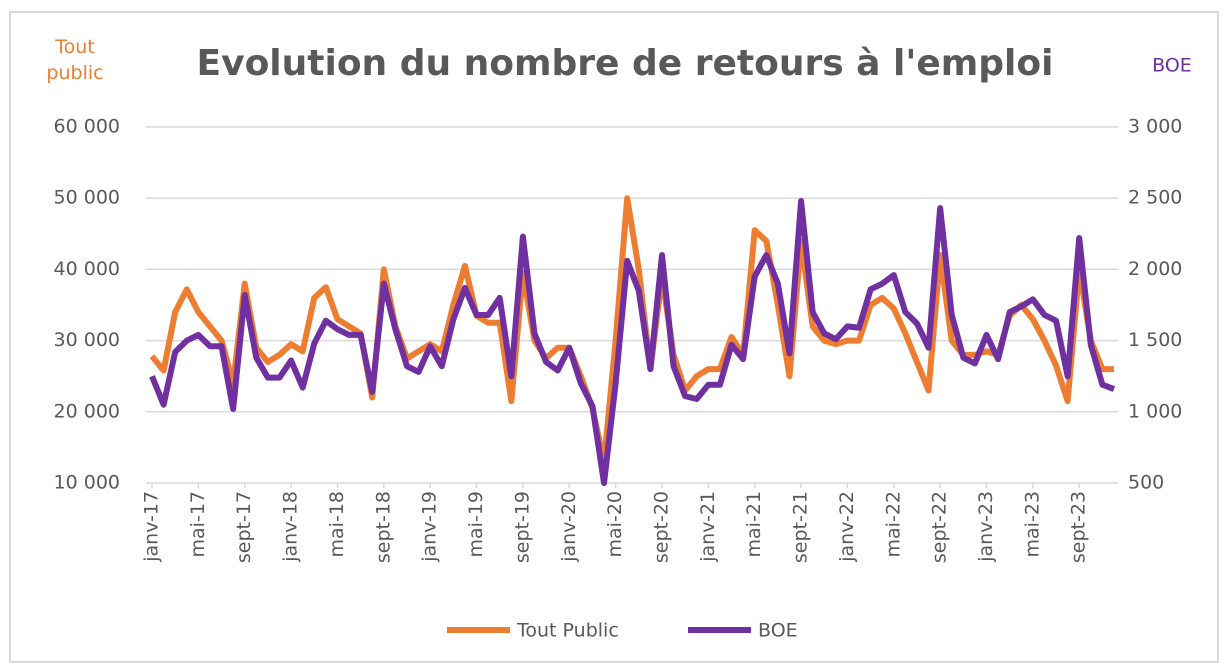 This screenshot has width=1228, height=669. Describe the element at coordinates (87, 411) in the screenshot. I see `y-tick-label: 20 000` at that location.